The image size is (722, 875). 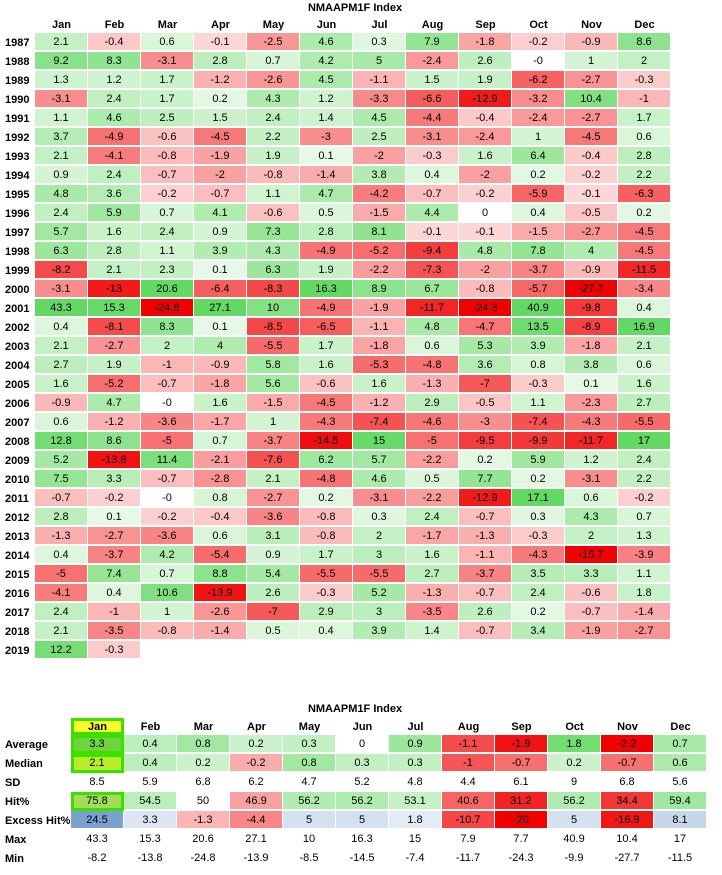 I want to click on heatmap-cell: -3.5, so click(x=114, y=631).